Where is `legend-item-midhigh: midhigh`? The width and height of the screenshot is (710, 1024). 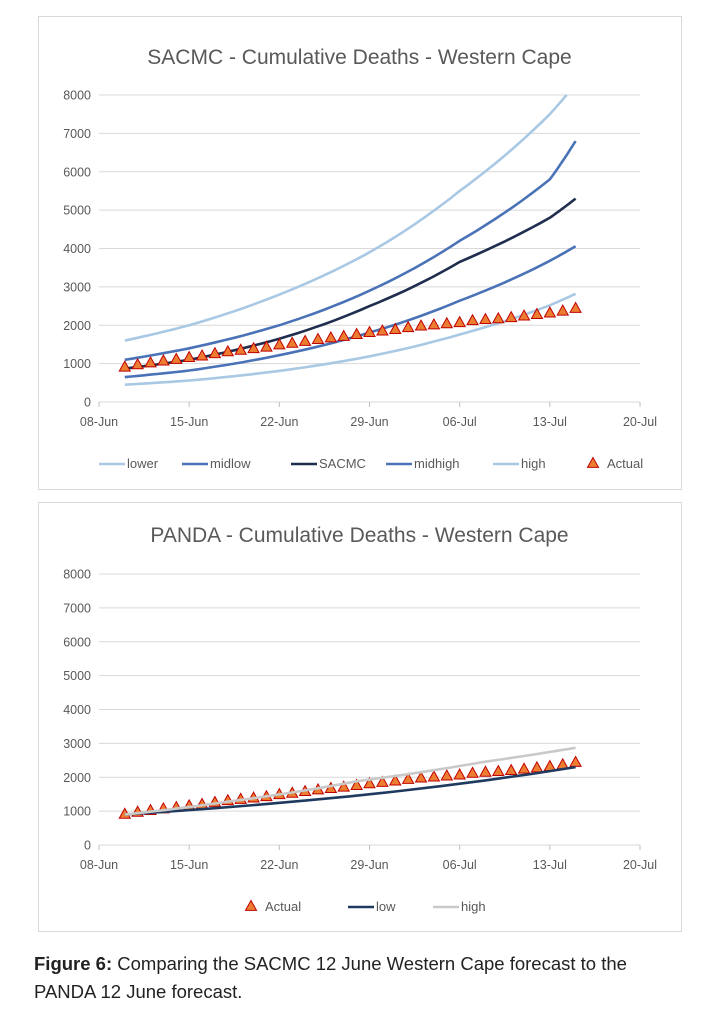 legend-item-midhigh: midhigh is located at coordinates (423, 463).